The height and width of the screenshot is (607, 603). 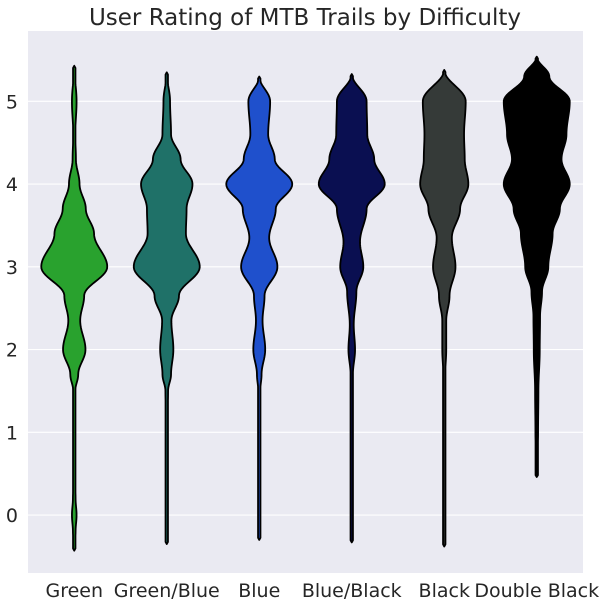 What do you see at coordinates (167, 591) in the screenshot?
I see `x-tick-label: Green/Blue` at bounding box center [167, 591].